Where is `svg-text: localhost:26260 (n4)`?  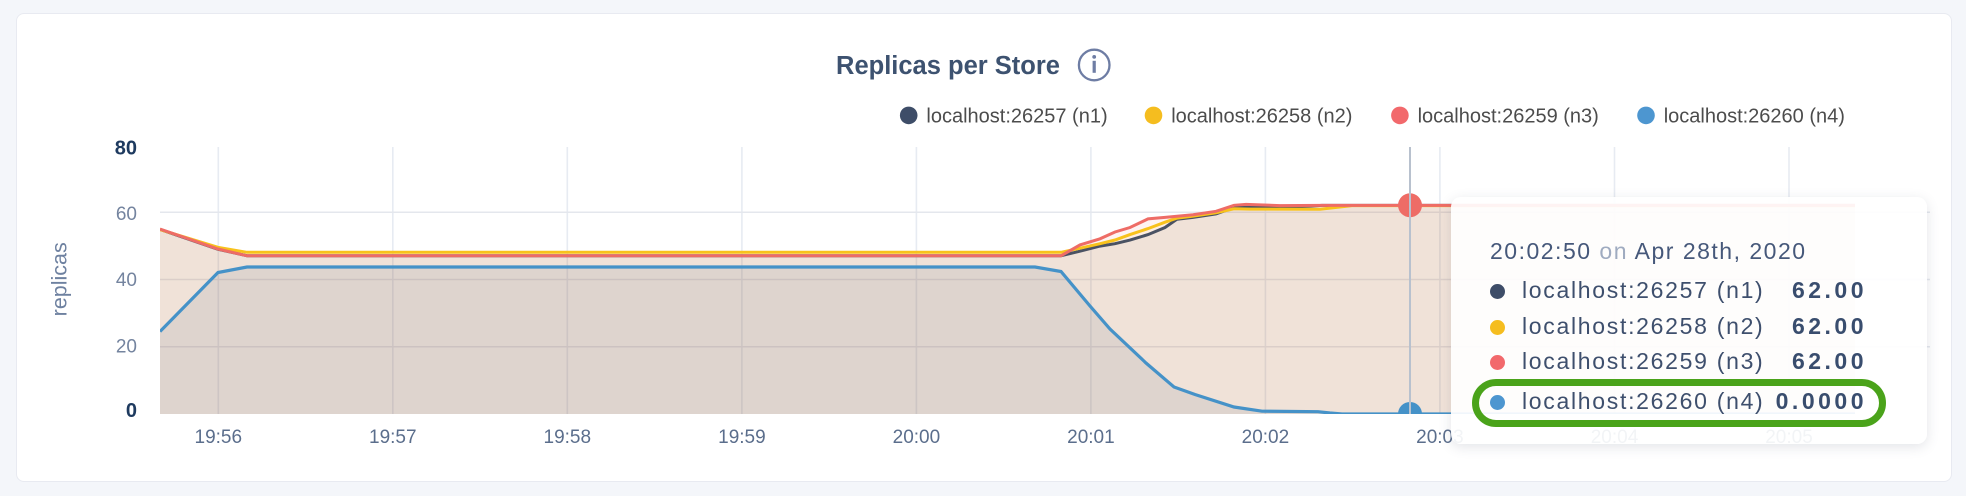
svg-text: localhost:26260 (n4) is located at coordinates (1754, 116).